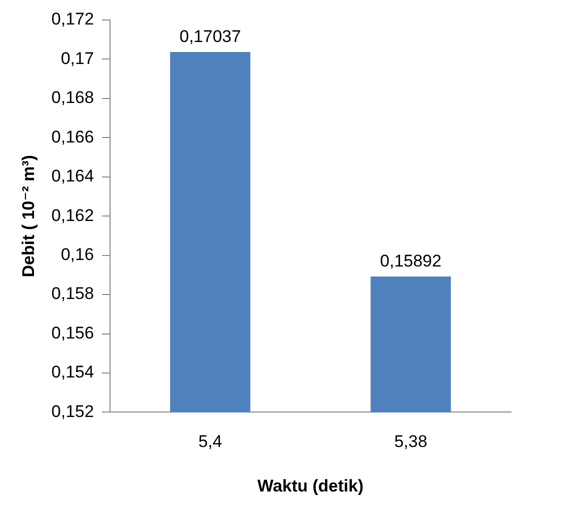 The width and height of the screenshot is (566, 511). Describe the element at coordinates (72, 98) in the screenshot. I see `y-tick-label: 0,168` at that location.